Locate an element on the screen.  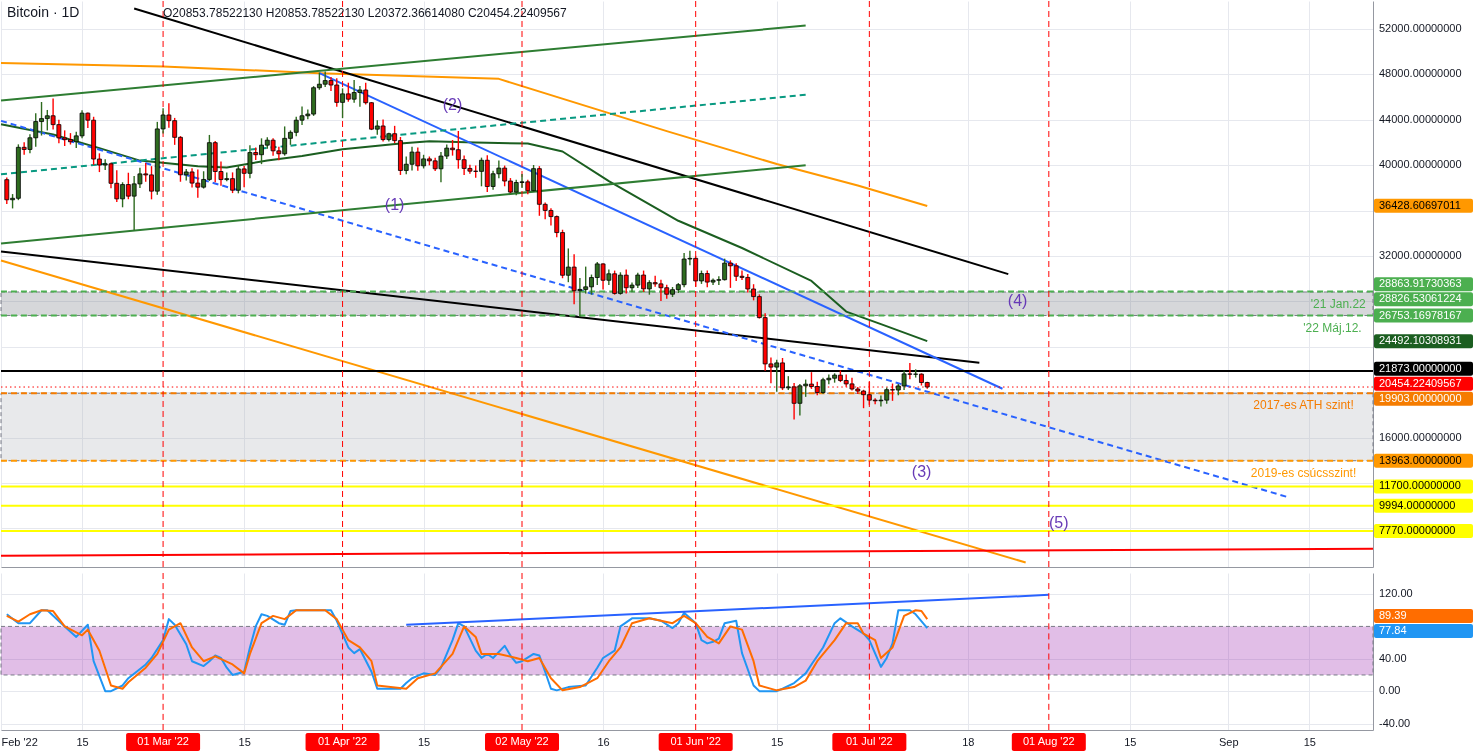
y-tick-label: 32000.00000000 is located at coordinates (1420, 254).